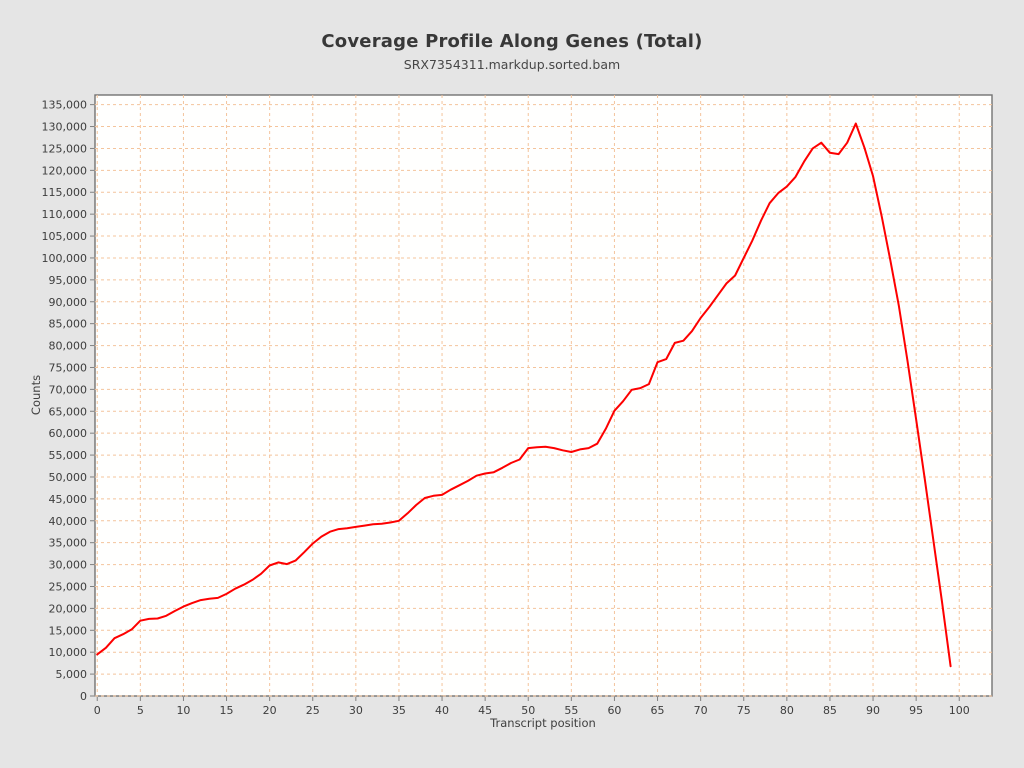 The height and width of the screenshot is (768, 1024). What do you see at coordinates (830, 710) in the screenshot?
I see `x-tick-label: 85` at bounding box center [830, 710].